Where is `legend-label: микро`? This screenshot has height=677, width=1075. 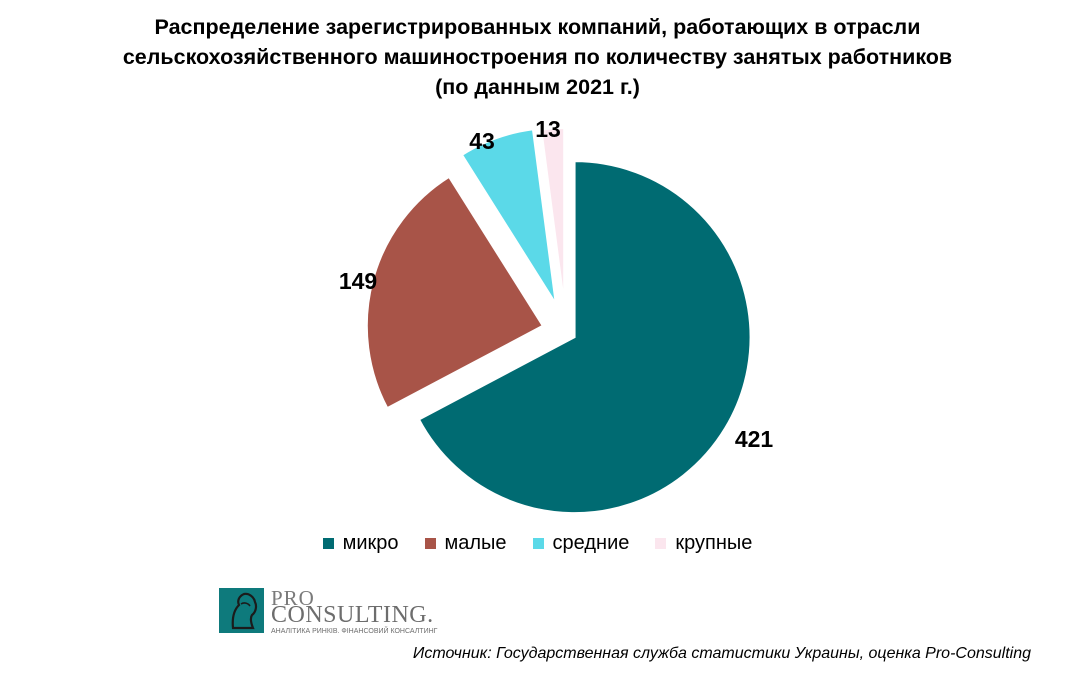
legend-label: микро is located at coordinates (370, 543).